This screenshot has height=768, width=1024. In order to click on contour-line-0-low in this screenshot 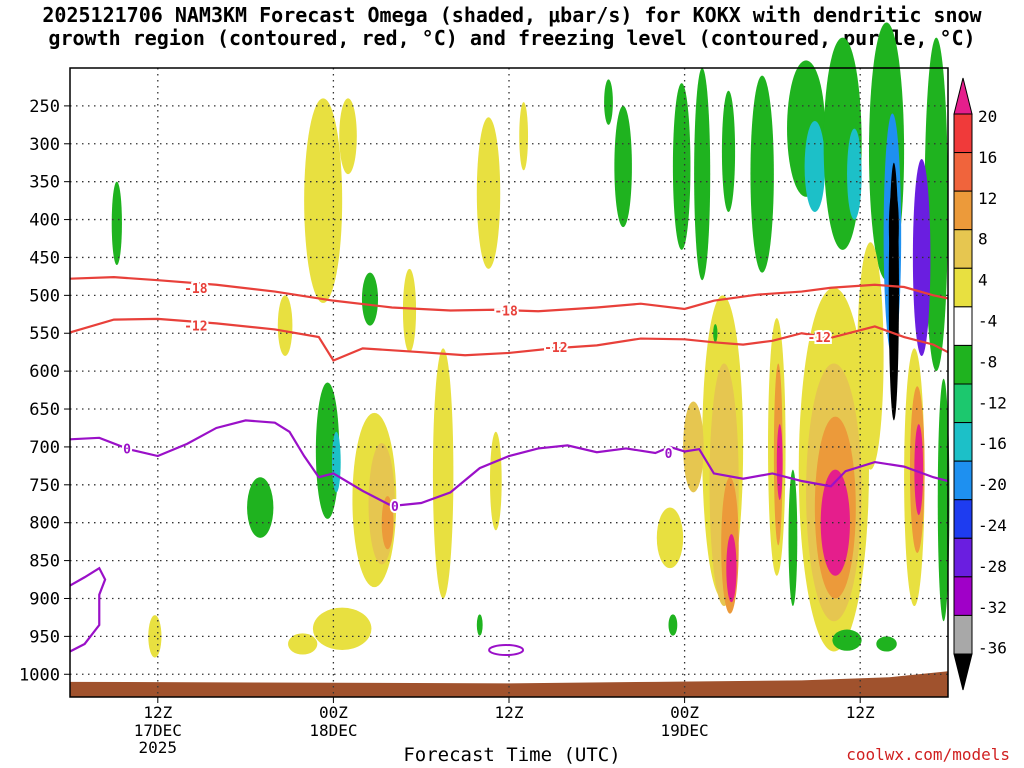, I will do `click(88, 609)`.